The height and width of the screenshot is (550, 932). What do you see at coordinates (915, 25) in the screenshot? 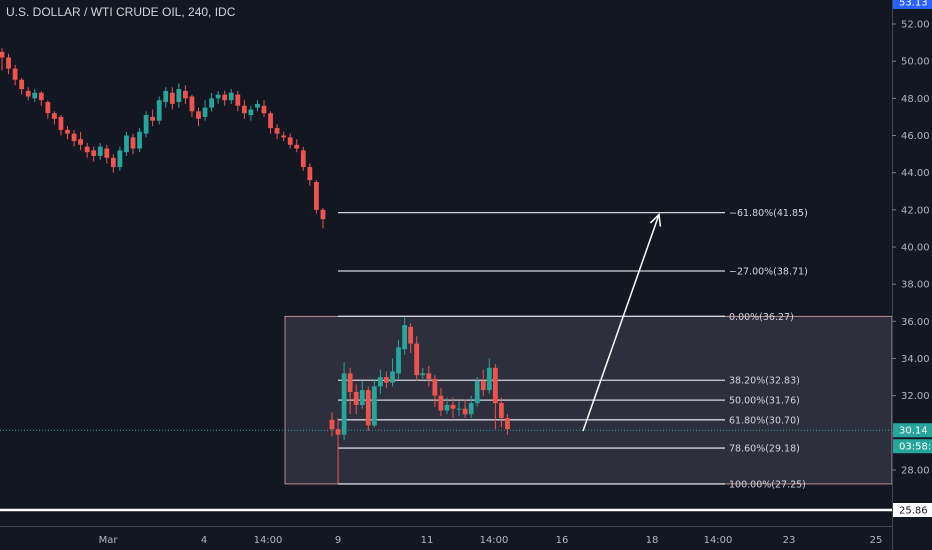
I see `price-tick-label: 52.00` at bounding box center [915, 25].